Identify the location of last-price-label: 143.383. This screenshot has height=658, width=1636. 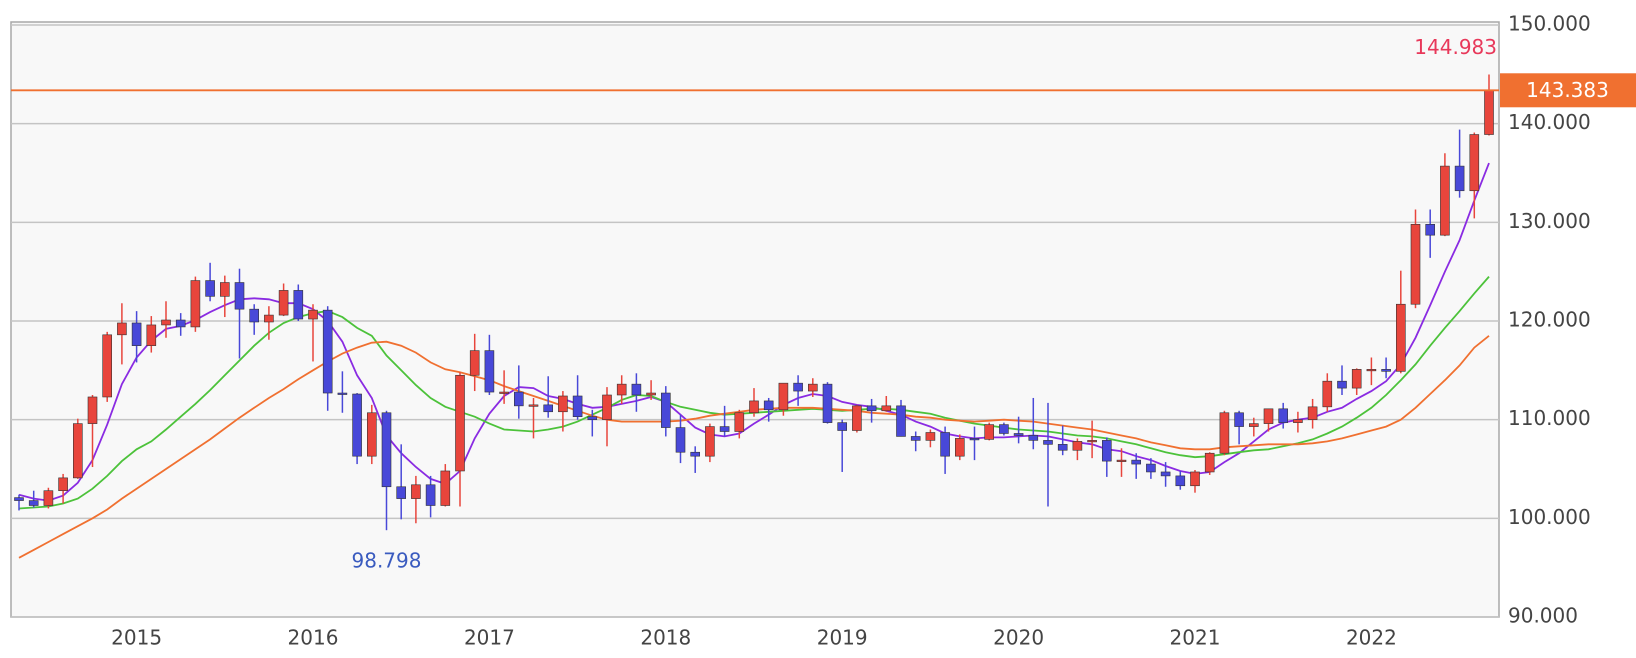
(1567, 90).